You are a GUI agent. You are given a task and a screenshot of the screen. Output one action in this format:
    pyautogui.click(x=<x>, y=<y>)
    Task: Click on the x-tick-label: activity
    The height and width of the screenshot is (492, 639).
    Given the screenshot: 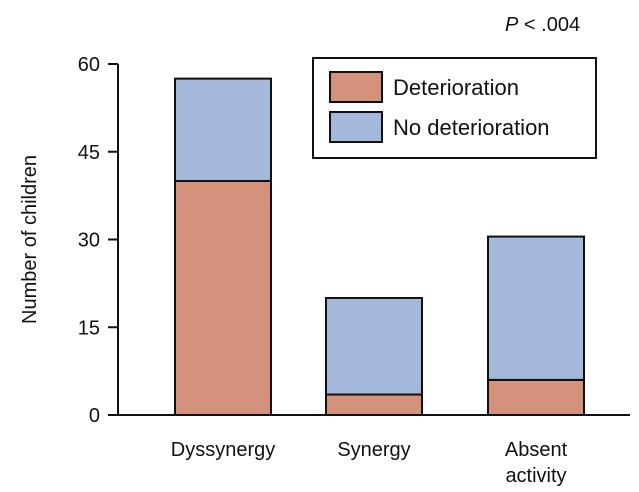 What is the action you would take?
    pyautogui.click(x=535, y=476)
    